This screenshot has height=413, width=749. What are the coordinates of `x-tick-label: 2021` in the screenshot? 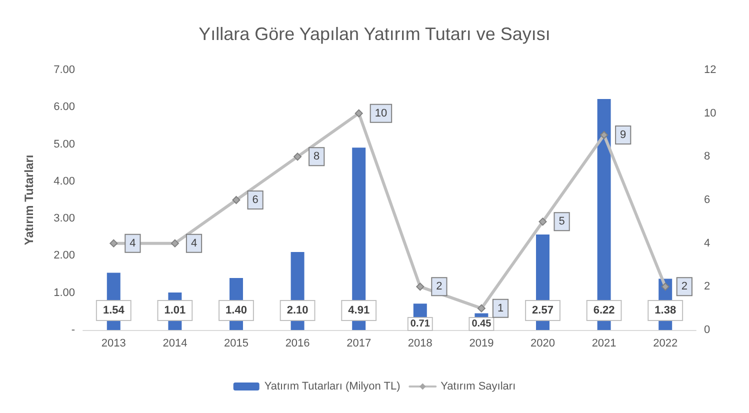 It's located at (604, 344).